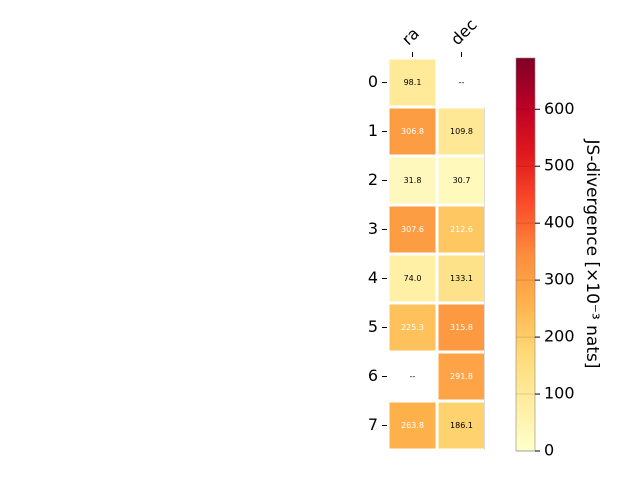  I want to click on colorbar-gradient, so click(525, 254).